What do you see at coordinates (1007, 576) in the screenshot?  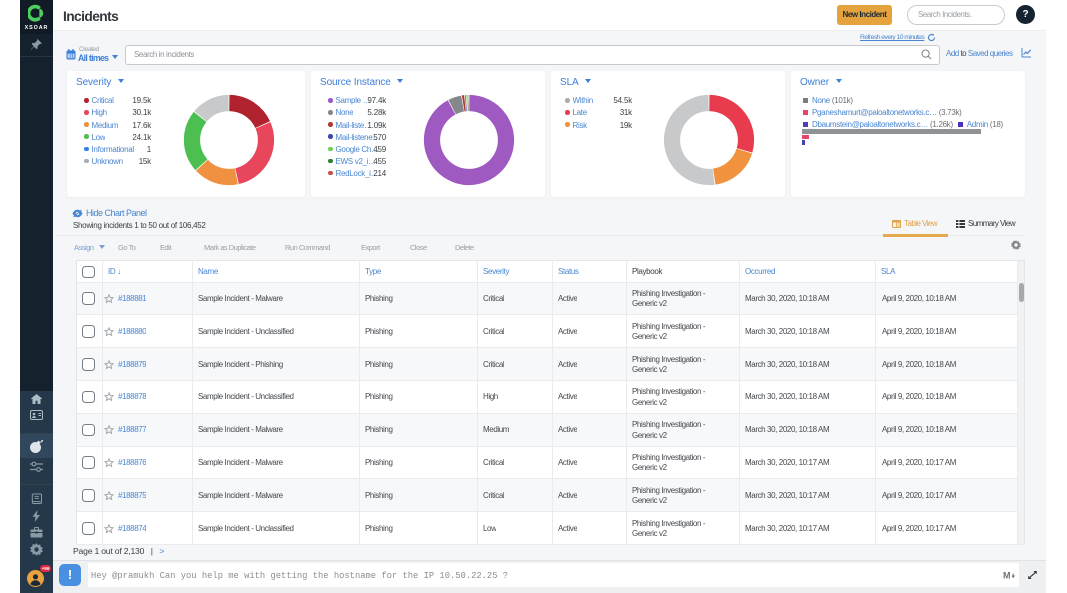 I see `svg-text: M` at bounding box center [1007, 576].